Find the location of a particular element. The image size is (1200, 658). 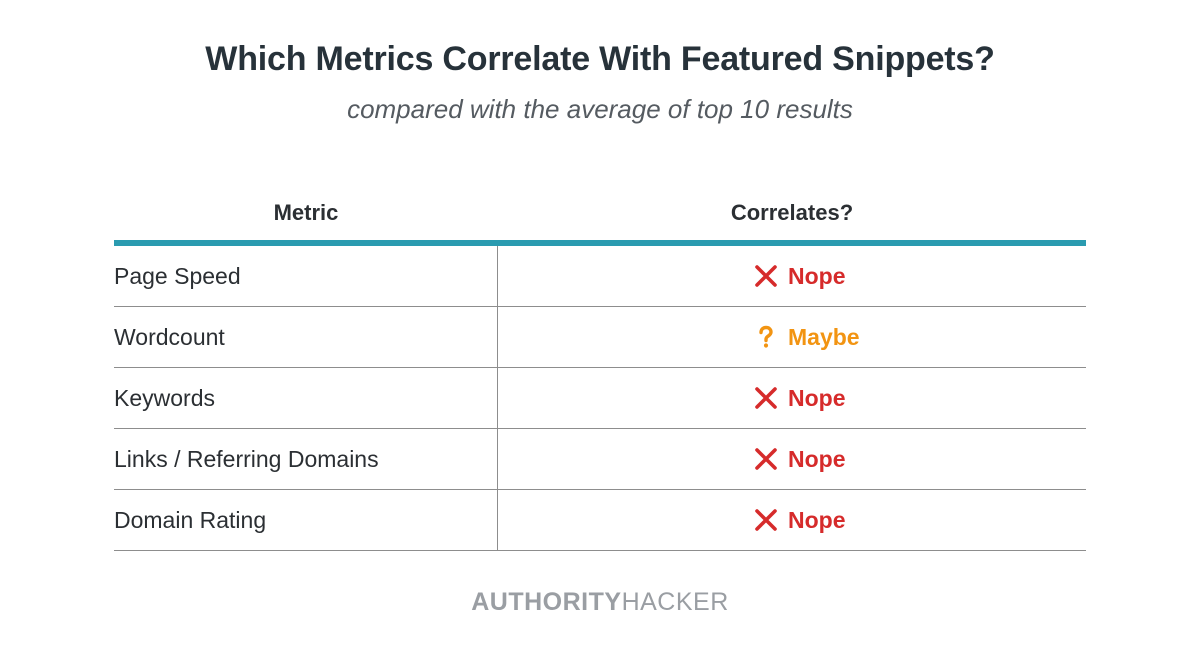

verdict-cell: Maybe is located at coordinates (792, 337).